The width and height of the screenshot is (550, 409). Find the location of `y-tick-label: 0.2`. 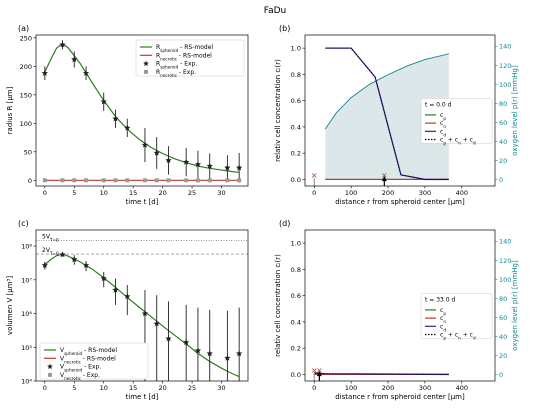

y-tick-label: 0.2 is located at coordinates (296, 349).